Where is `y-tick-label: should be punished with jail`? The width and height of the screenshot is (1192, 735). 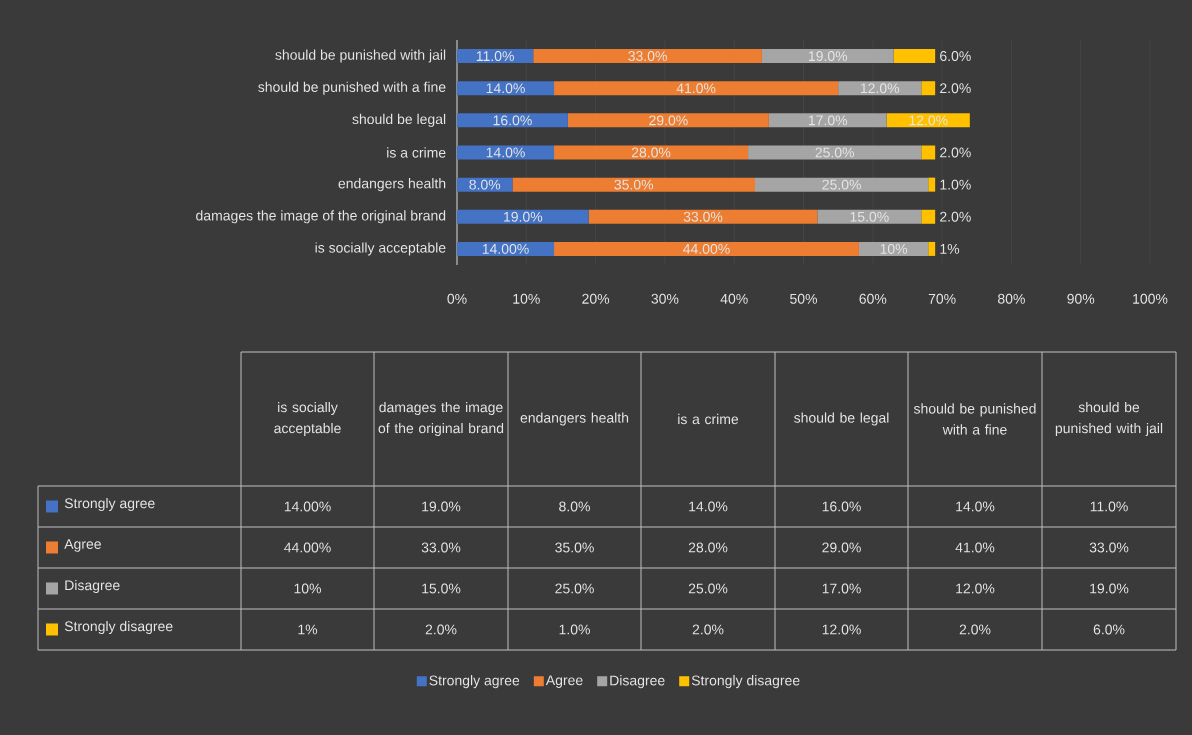
y-tick-label: should be punished with jail is located at coordinates (360, 56).